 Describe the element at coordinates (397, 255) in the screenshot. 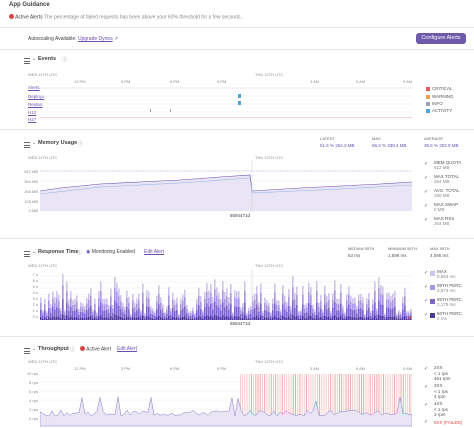

I see `response-stat-value: 1,599 ms` at that location.